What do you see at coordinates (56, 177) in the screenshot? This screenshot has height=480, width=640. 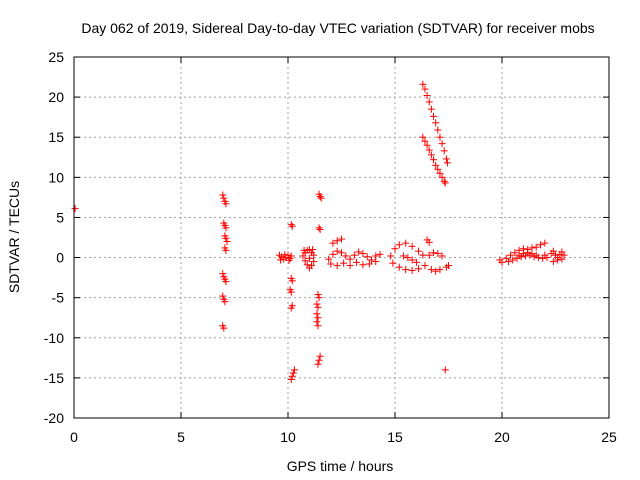 I see `y-tick-label: 10` at bounding box center [56, 177].